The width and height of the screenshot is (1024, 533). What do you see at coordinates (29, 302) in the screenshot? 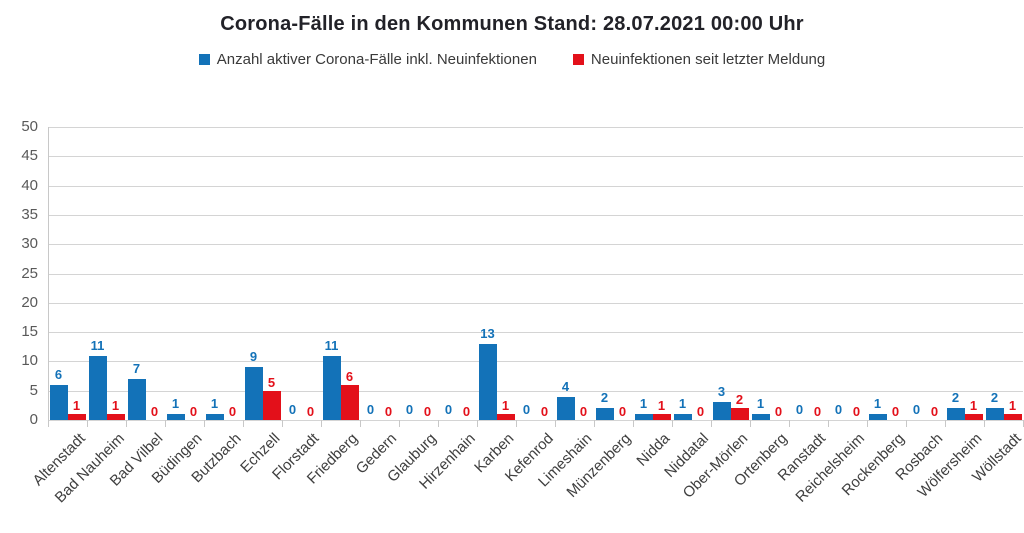
I see `y-axis-tick-label: 20` at bounding box center [29, 302].